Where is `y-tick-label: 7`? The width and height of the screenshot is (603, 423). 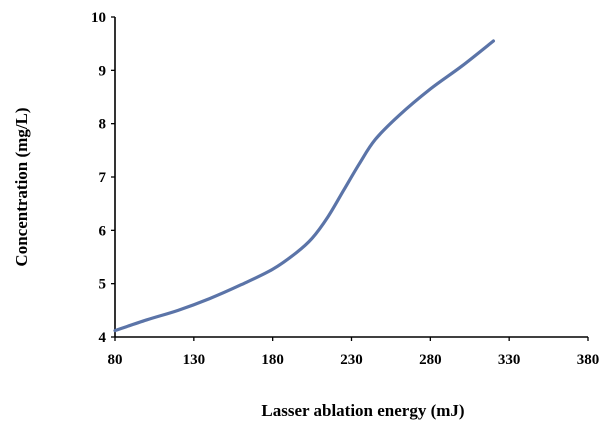 y-tick-label: 7 is located at coordinates (103, 178).